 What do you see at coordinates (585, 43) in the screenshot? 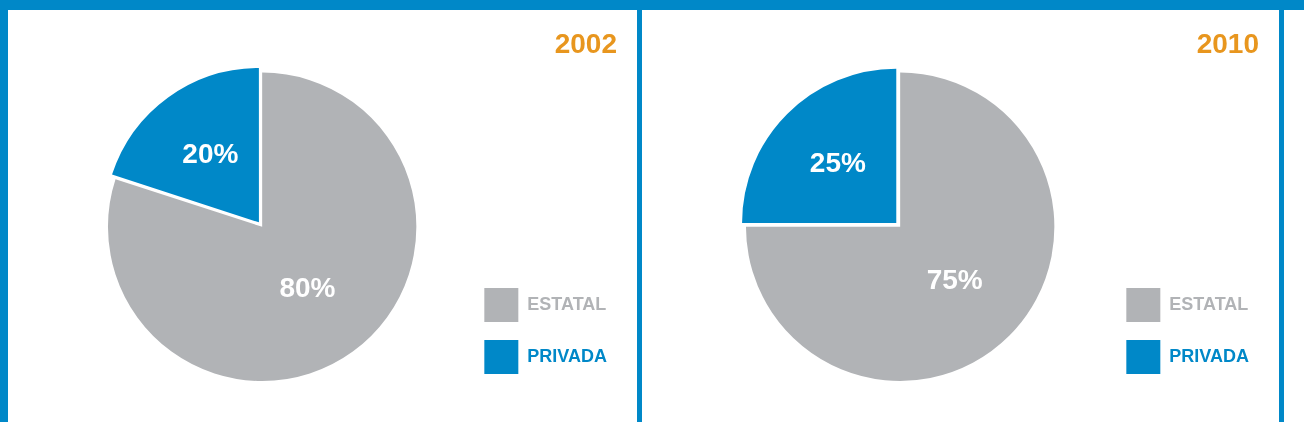
I see `chart-title: 2002` at bounding box center [585, 43].